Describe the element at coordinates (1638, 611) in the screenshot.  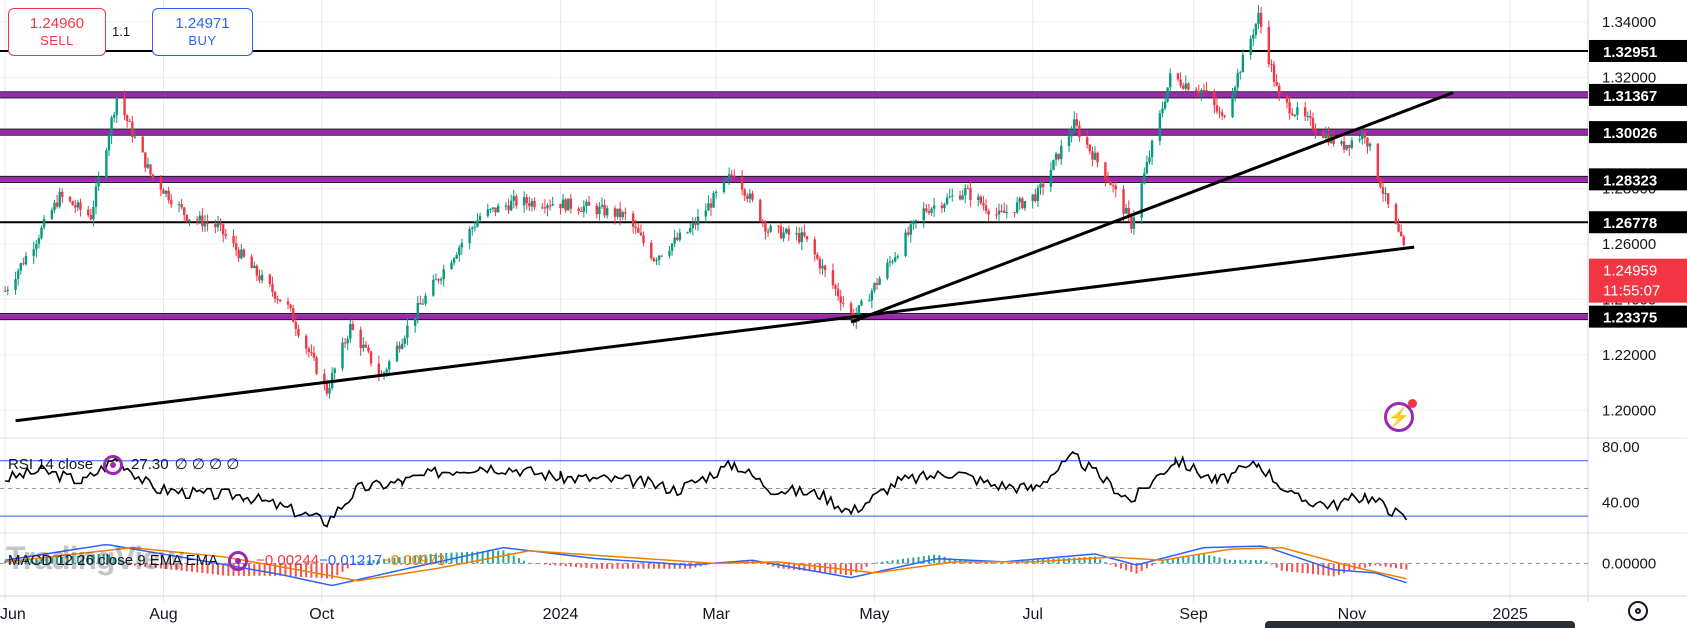
I see `settings-icon` at that location.